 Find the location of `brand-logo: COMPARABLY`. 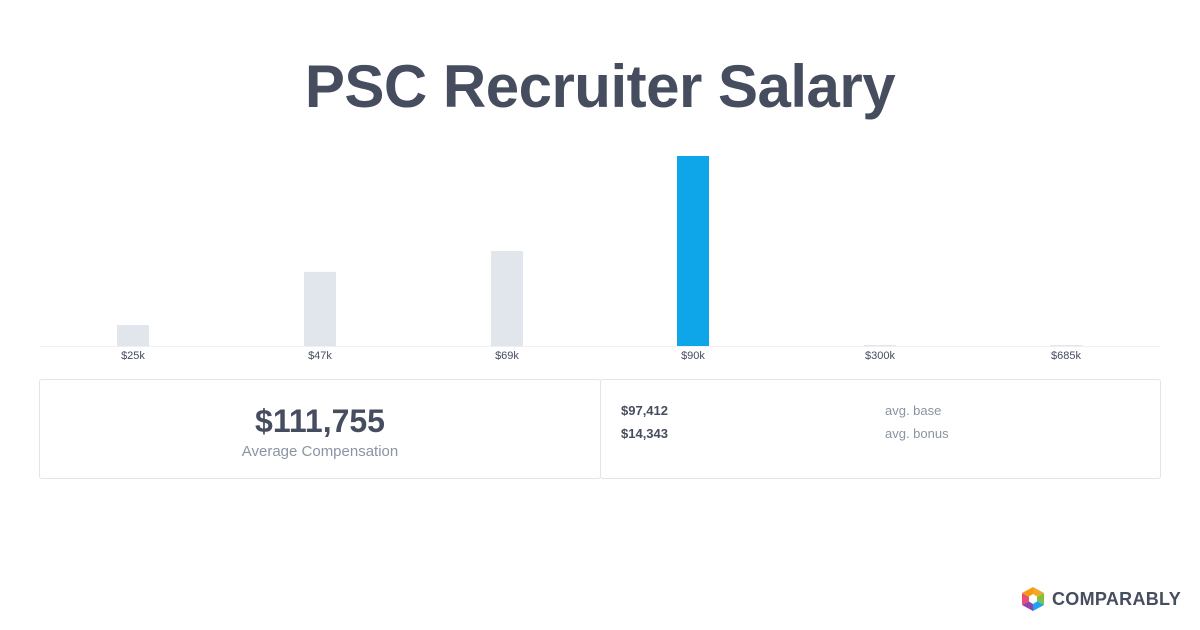

brand-logo: COMPARABLY is located at coordinates (1100, 599).